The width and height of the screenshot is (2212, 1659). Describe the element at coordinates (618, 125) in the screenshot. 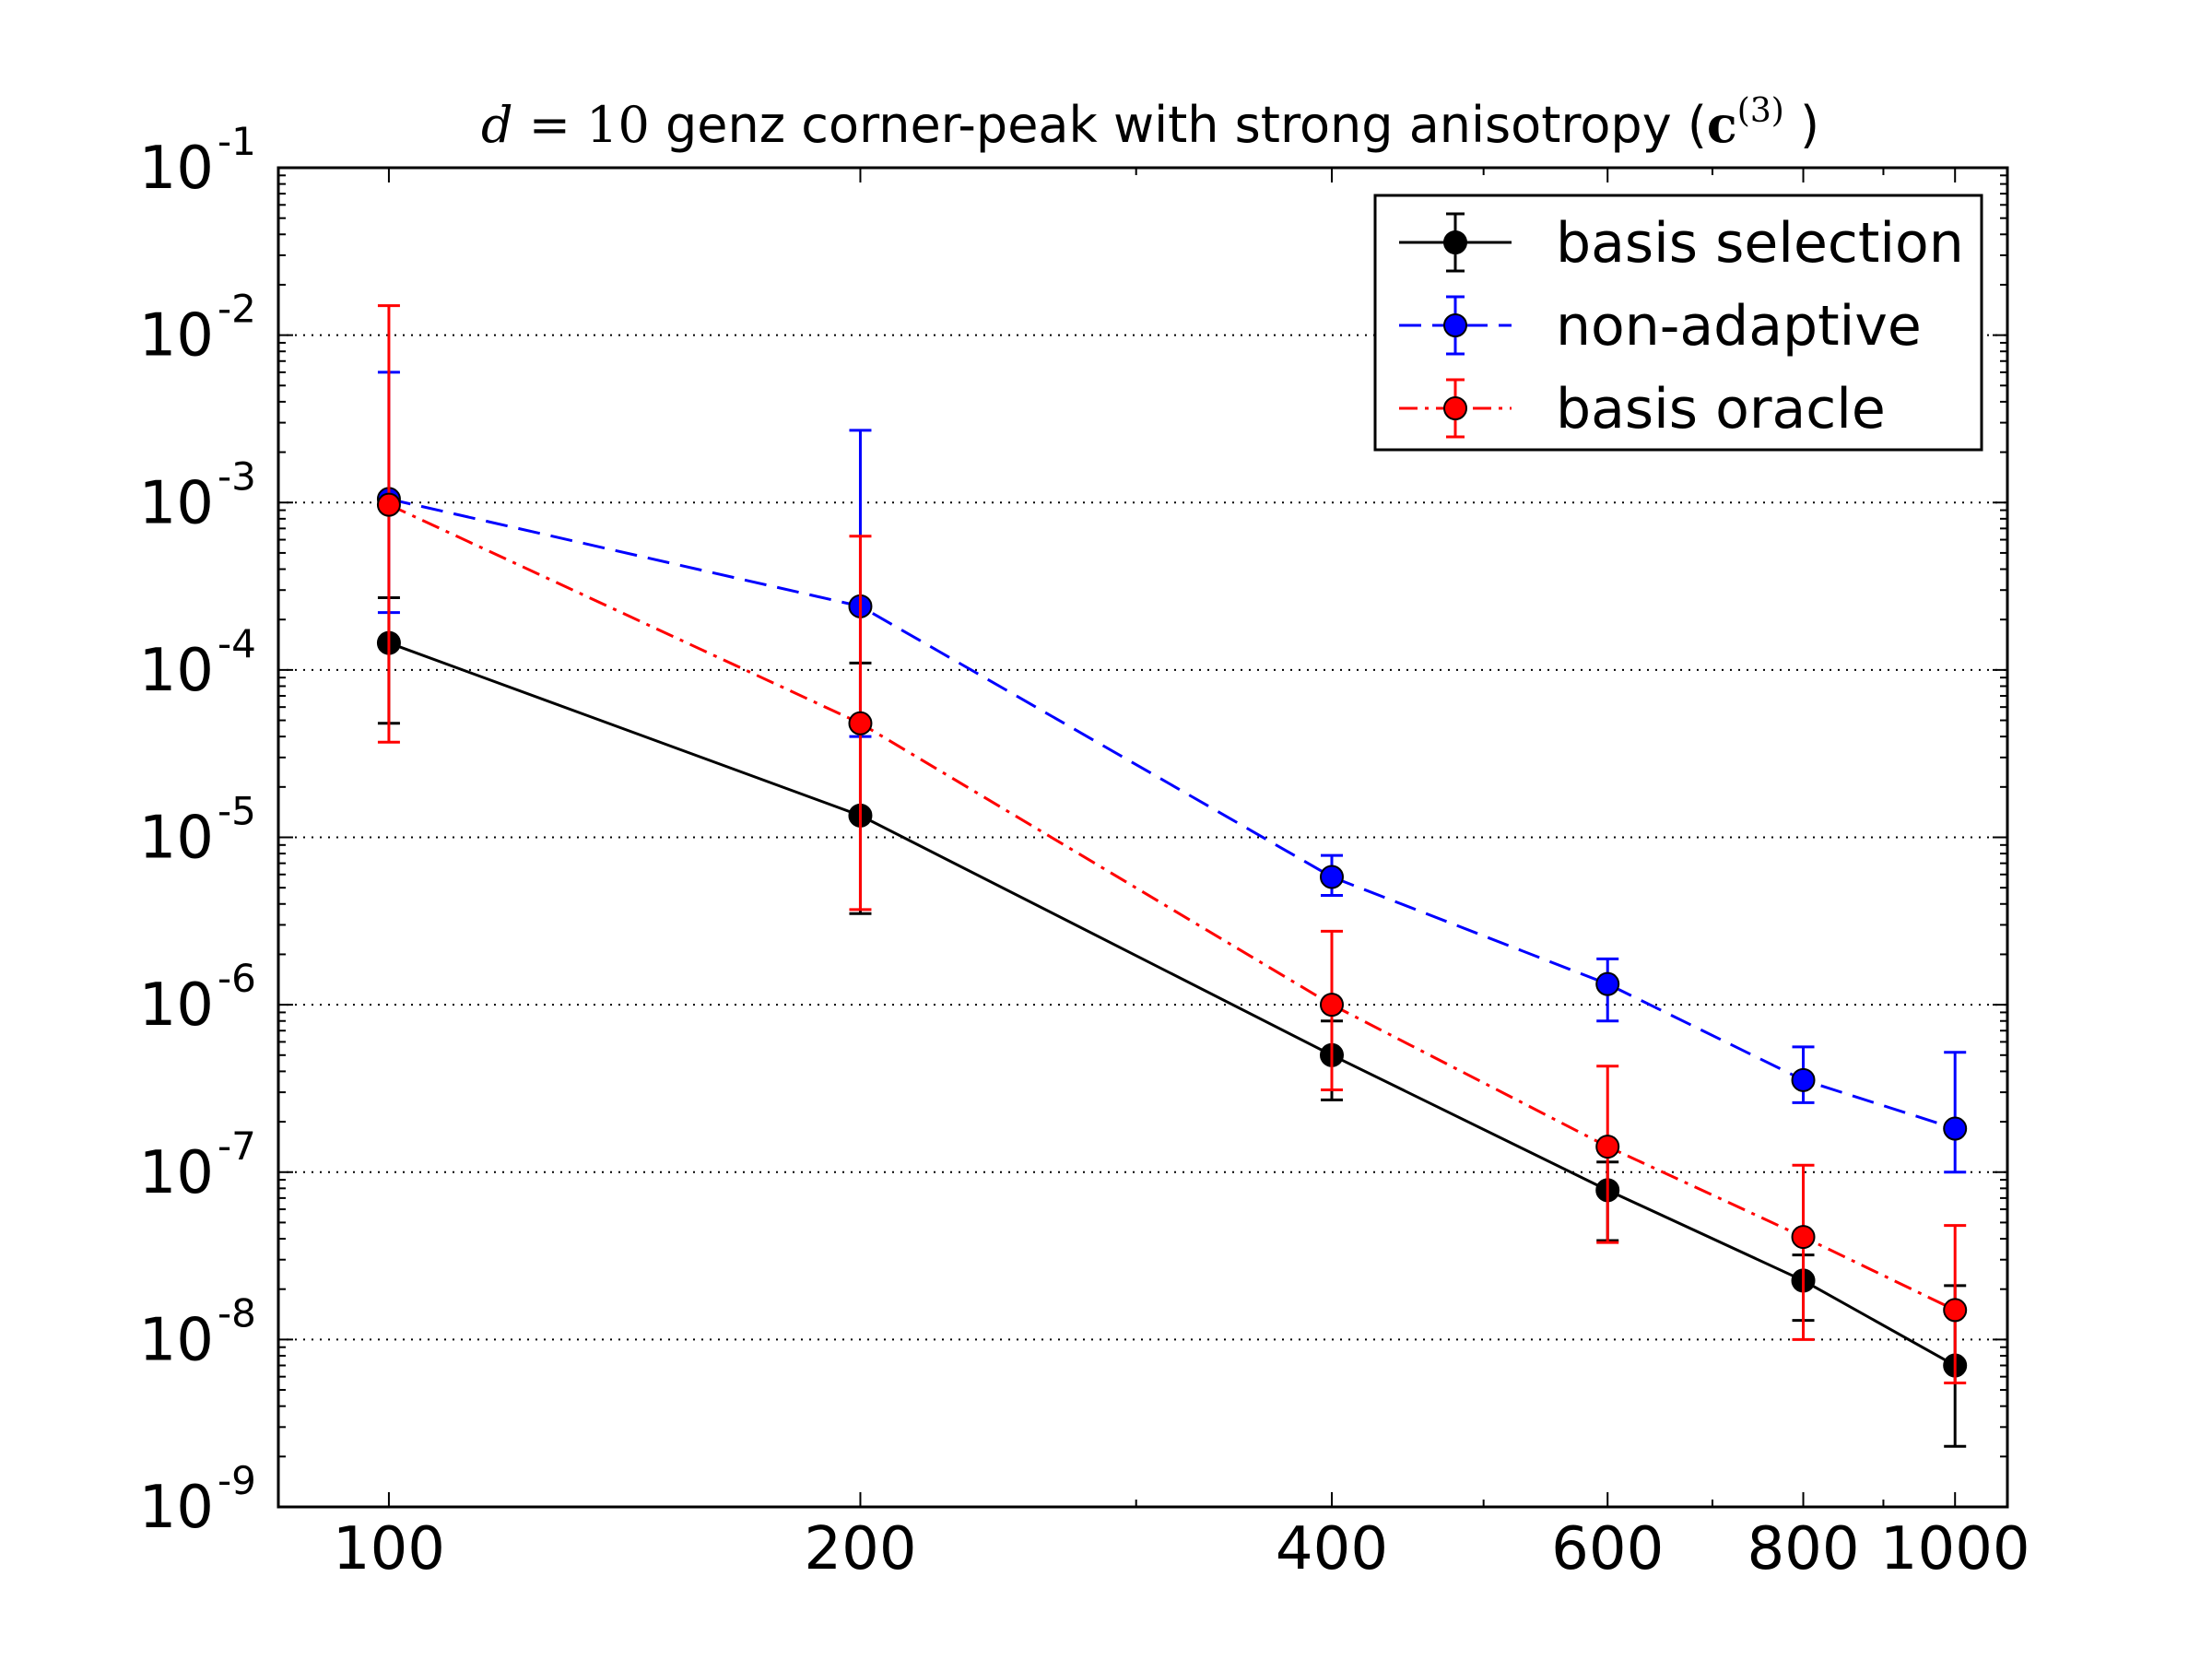

I see `title-math-num: 10` at that location.